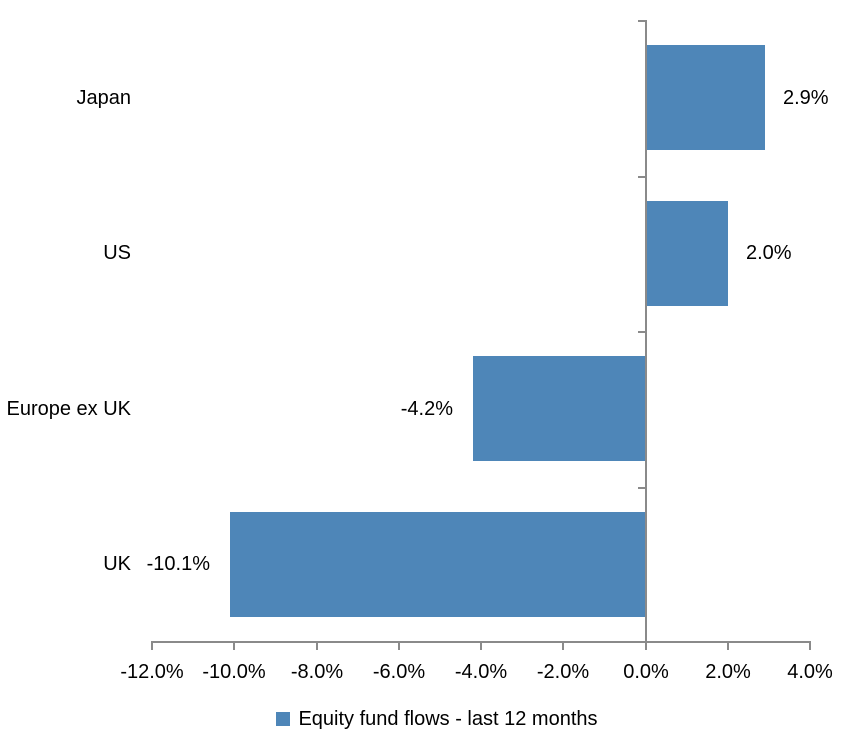  Describe the element at coordinates (448, 719) in the screenshot. I see `legend-label: Equity fund flows - last 12 months` at that location.